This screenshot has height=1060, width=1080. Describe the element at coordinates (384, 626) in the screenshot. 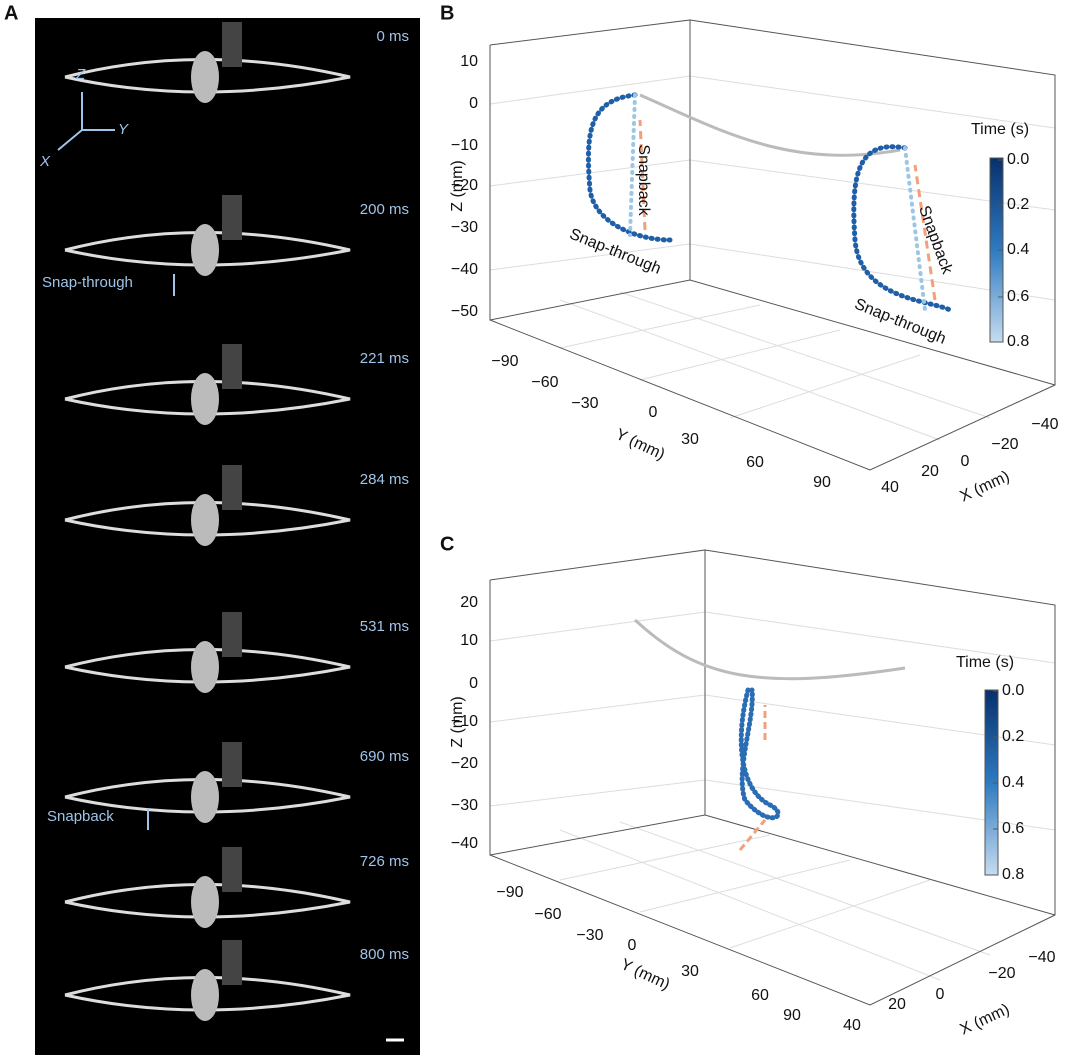

I see `time-label: 531 ms` at that location.